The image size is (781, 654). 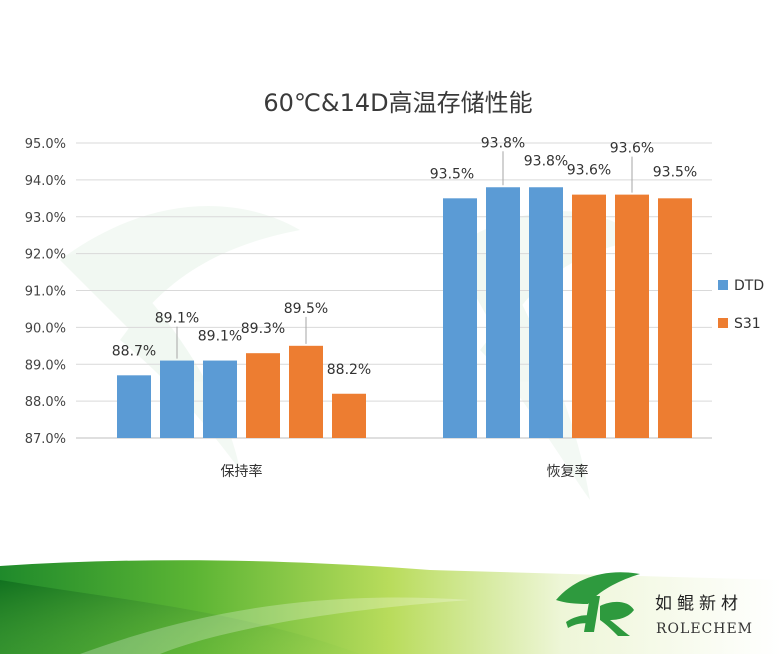 I want to click on x-axis: 保持率 恢复率, so click(x=405, y=471).